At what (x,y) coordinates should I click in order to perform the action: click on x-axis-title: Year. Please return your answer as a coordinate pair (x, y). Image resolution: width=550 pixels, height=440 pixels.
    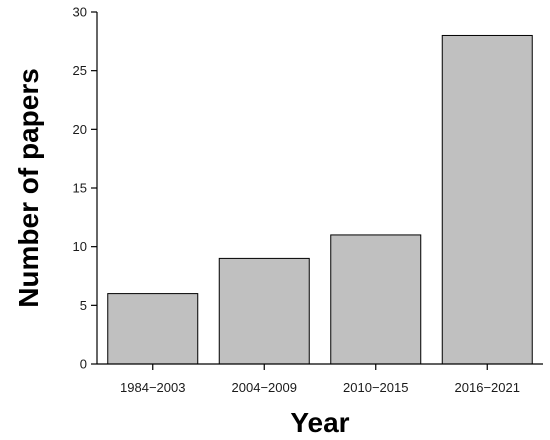
    Looking at the image, I should click on (319, 422).